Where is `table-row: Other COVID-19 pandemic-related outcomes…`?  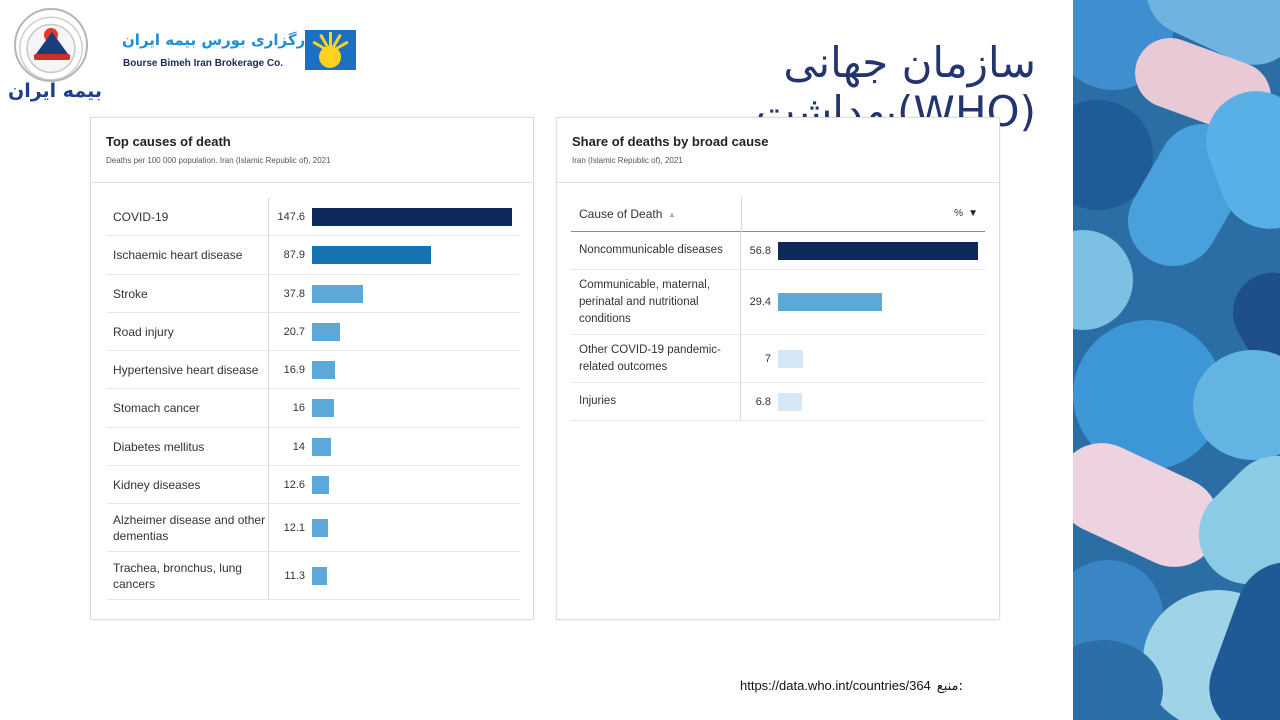 table-row: Other COVID-19 pandemic-related outcomes… is located at coordinates (778, 359).